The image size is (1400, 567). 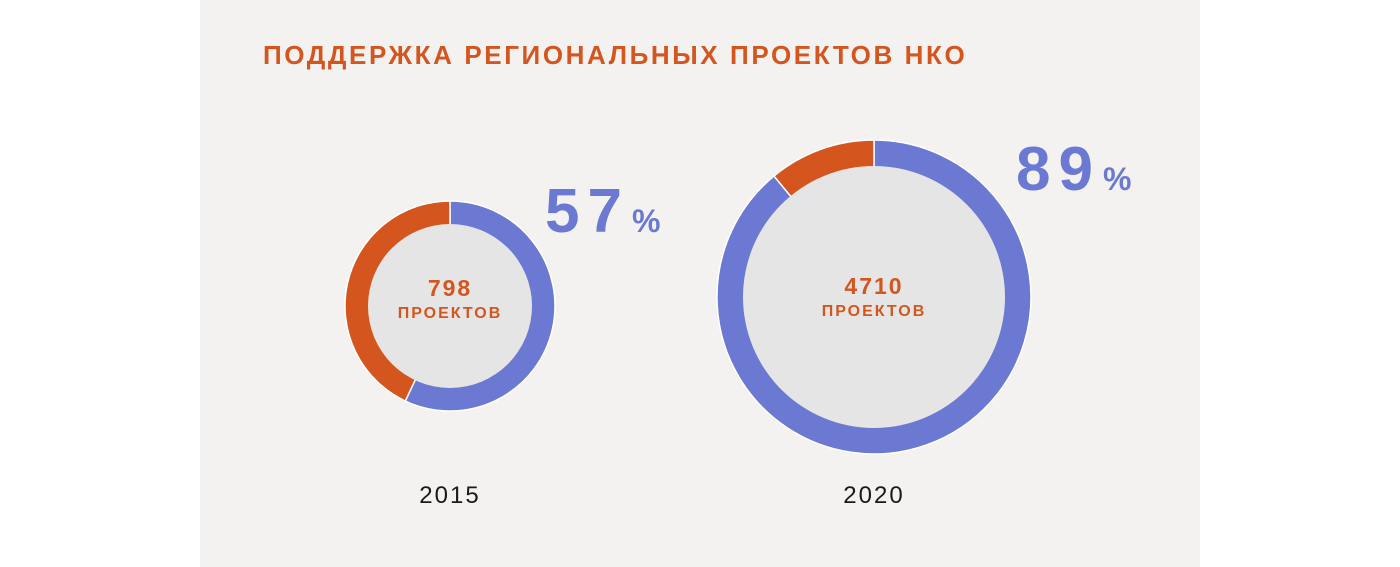 I want to click on donut-hole-2015, so click(x=450, y=306).